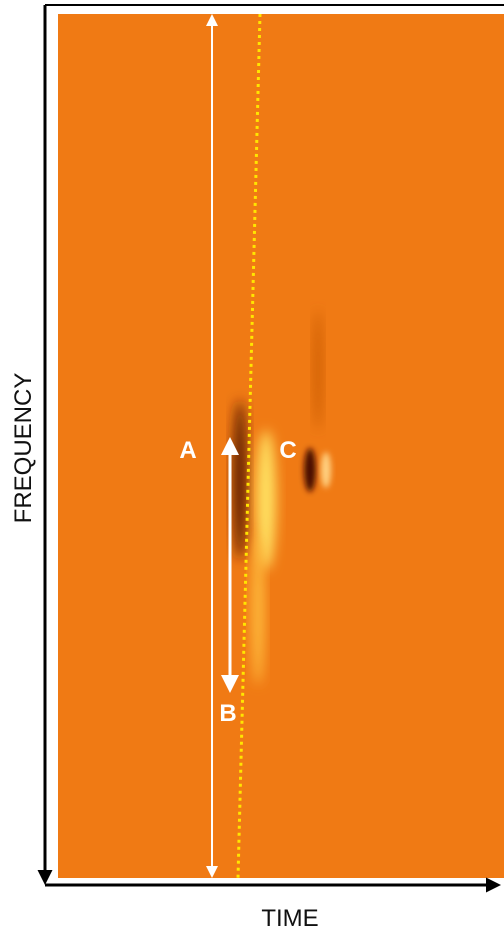  What do you see at coordinates (240, 480) in the screenshot?
I see `dark-streak` at bounding box center [240, 480].